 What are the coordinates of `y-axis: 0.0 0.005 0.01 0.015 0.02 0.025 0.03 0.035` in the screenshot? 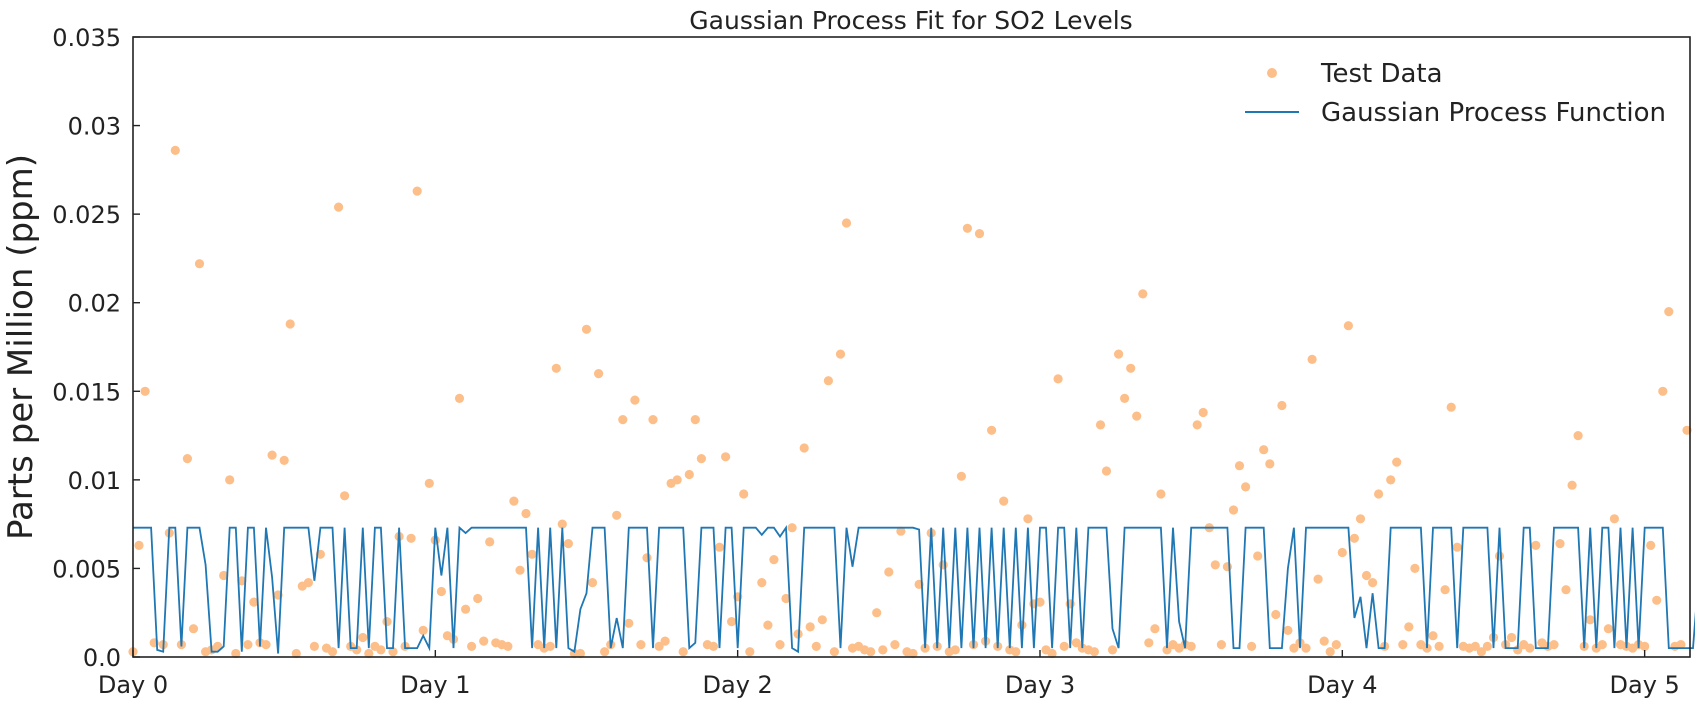 It's located at (96, 348).